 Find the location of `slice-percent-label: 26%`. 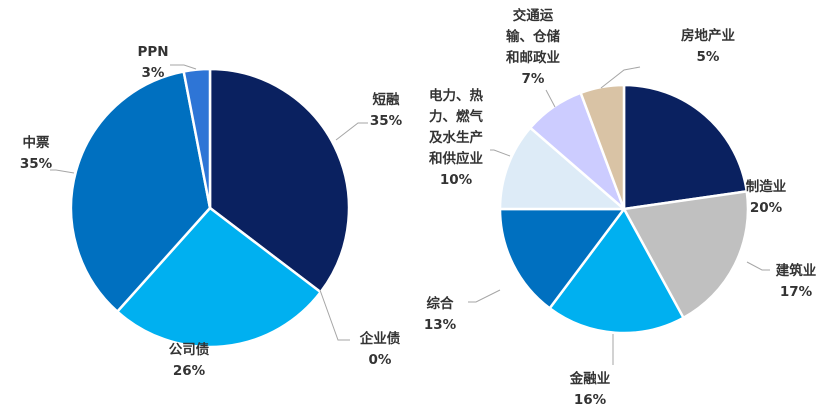

slice-percent-label: 26% is located at coordinates (189, 371).